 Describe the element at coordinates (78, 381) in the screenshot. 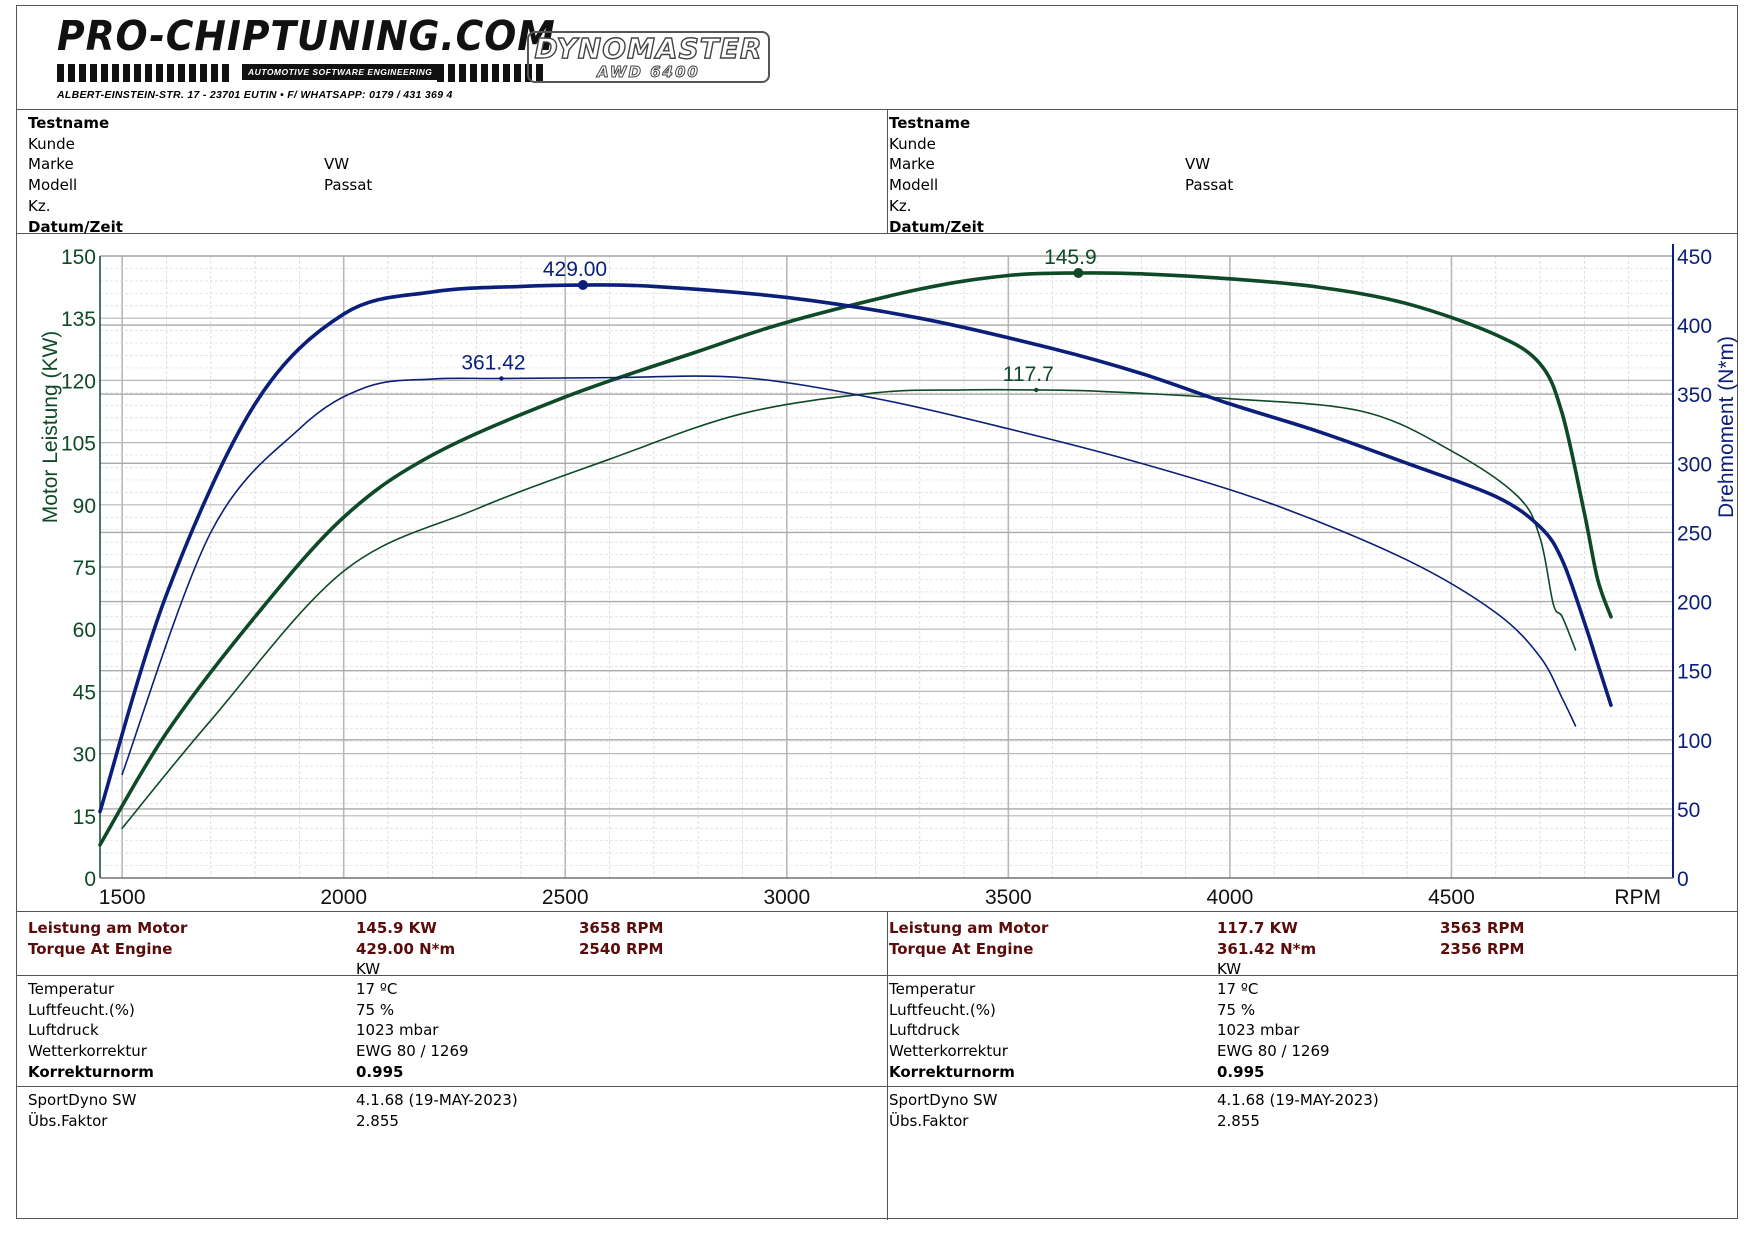

I see `y-tick-left: 120` at that location.